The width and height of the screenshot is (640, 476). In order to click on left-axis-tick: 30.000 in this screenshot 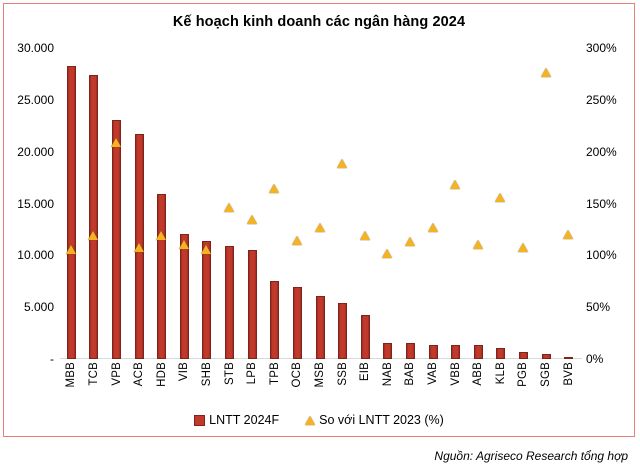, I will do `click(35, 48)`.